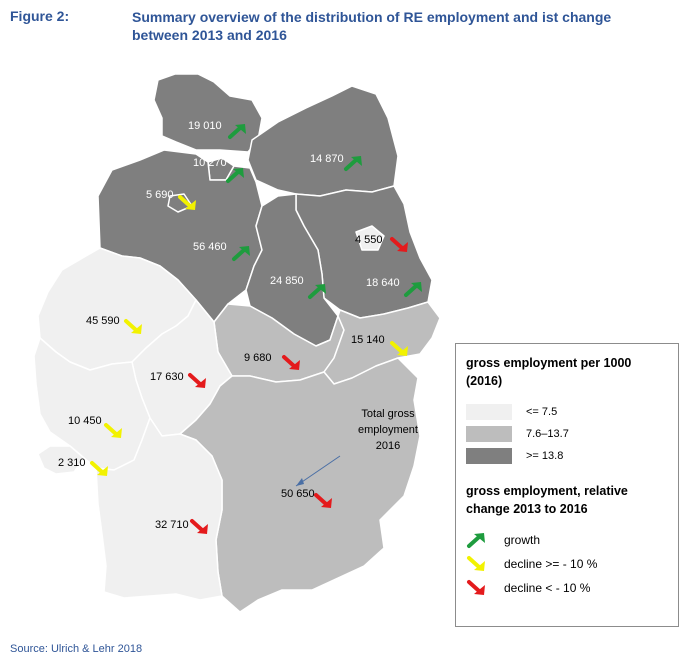 This screenshot has width=692, height=665. What do you see at coordinates (547, 491) in the screenshot?
I see `legend-change-title-line1: gross employment, relative` at bounding box center [547, 491].